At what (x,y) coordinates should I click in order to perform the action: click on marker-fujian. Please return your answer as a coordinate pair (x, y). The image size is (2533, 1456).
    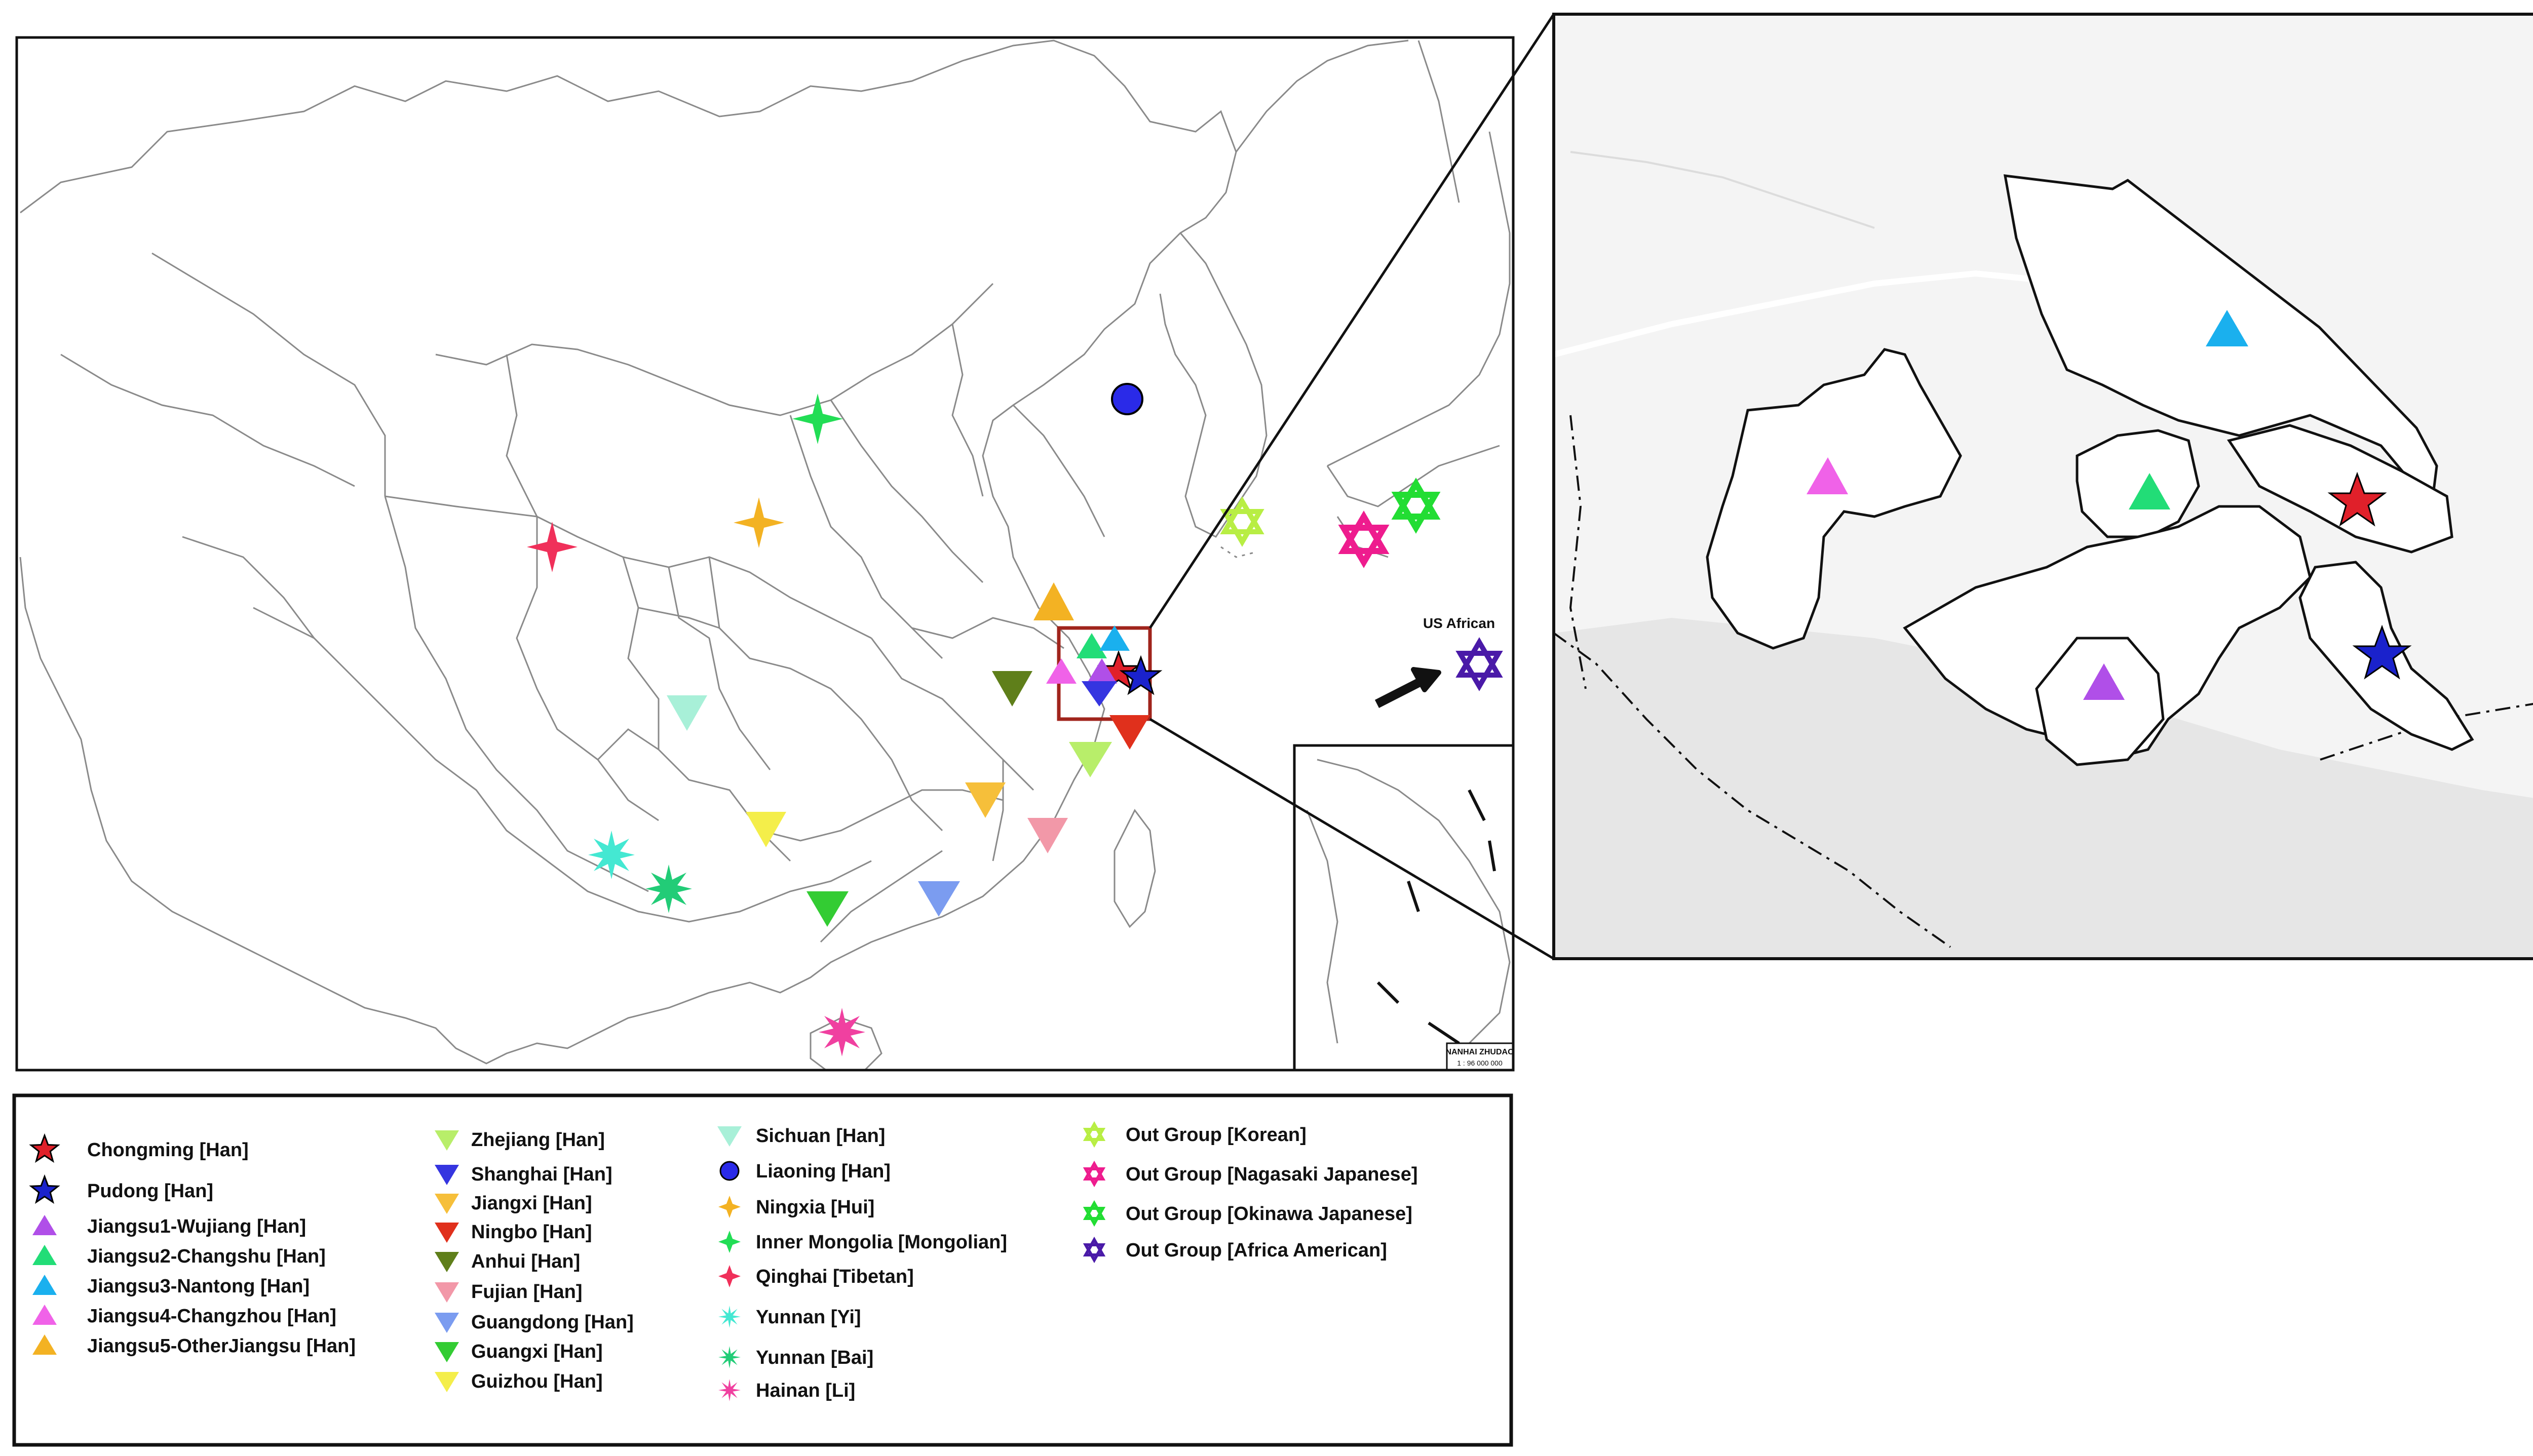
    Looking at the image, I should click on (1047, 835).